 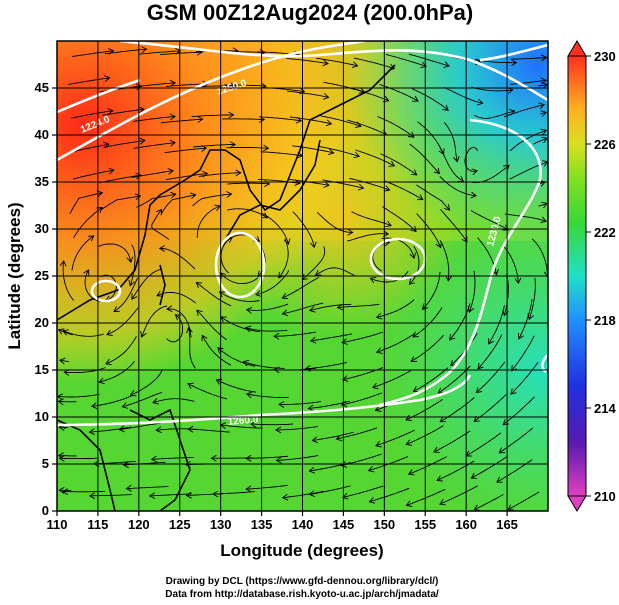 I want to click on colorbar-gradient, so click(x=577, y=276).